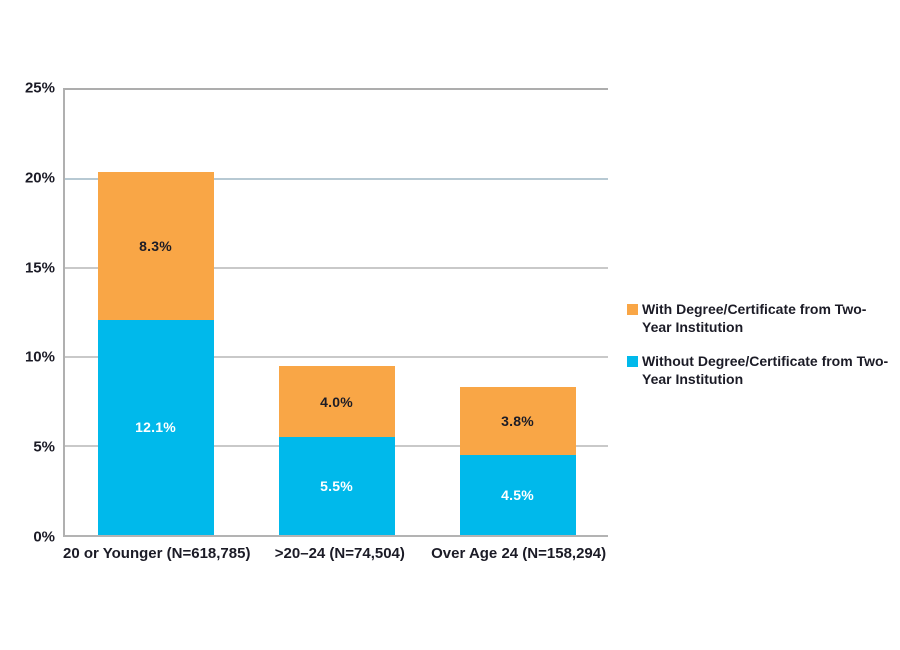 Image resolution: width=900 pixels, height=650 pixels. I want to click on segment-value-label: 4.0%, so click(336, 401).